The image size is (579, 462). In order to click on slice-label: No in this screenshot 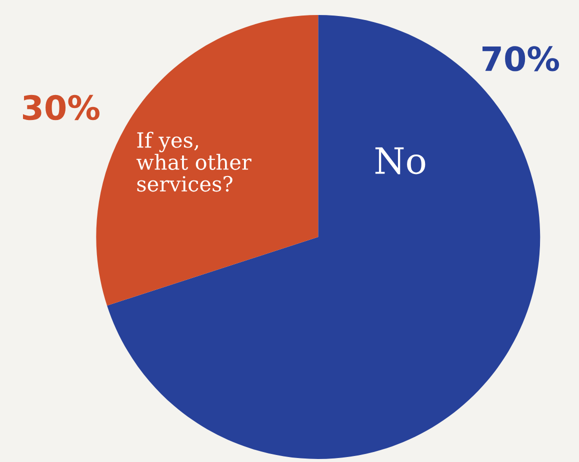, I will do `click(400, 160)`.